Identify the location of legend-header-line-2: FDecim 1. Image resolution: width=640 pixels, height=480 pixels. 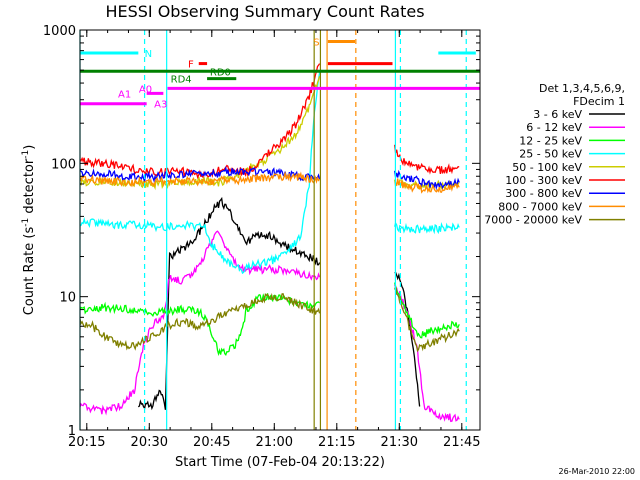
(599, 101).